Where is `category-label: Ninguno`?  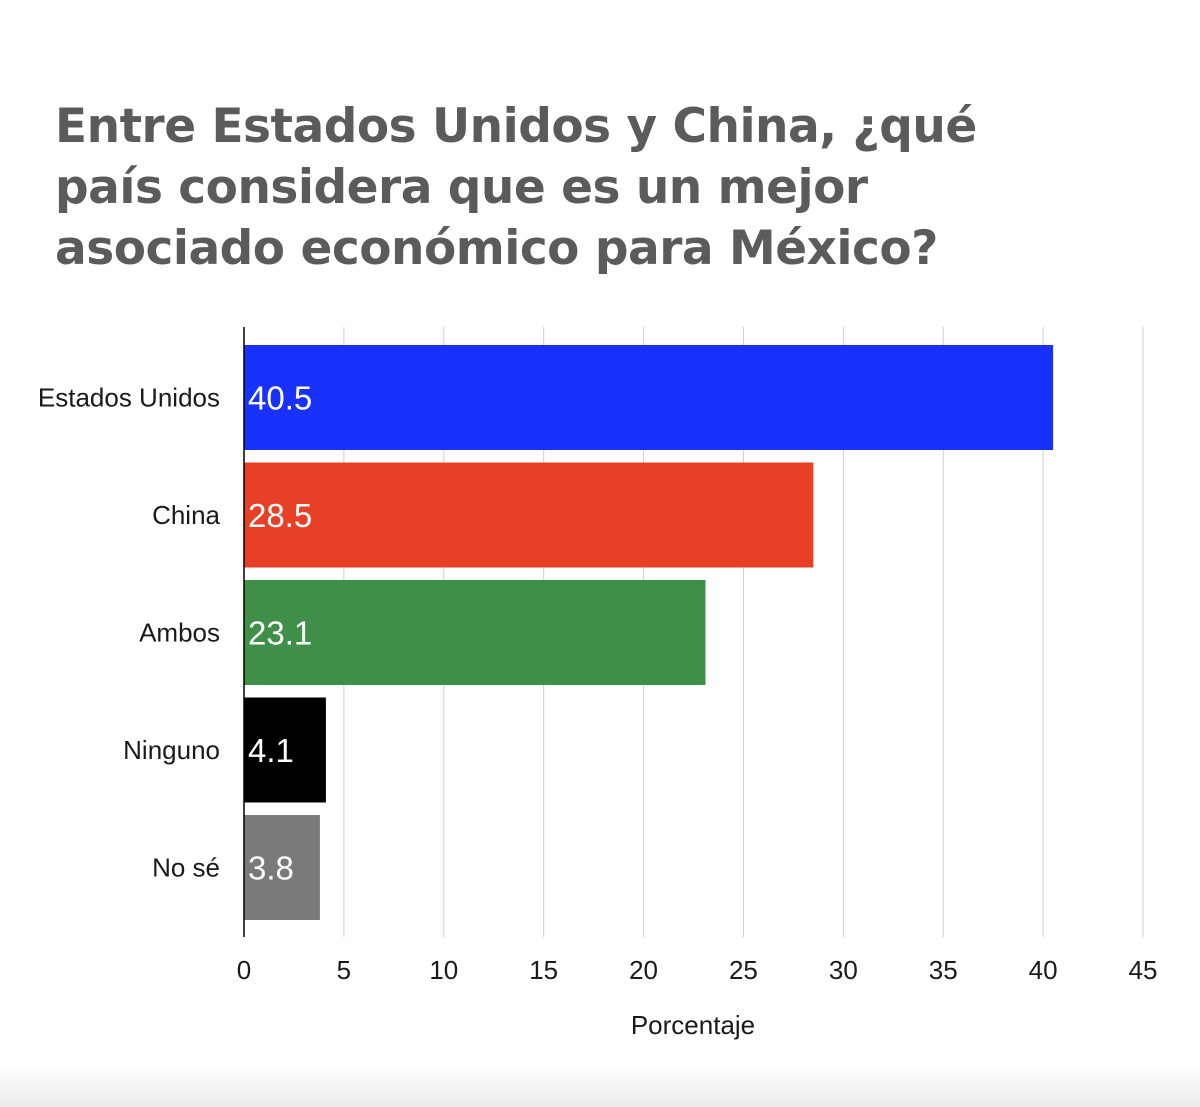
category-label: Ninguno is located at coordinates (171, 750).